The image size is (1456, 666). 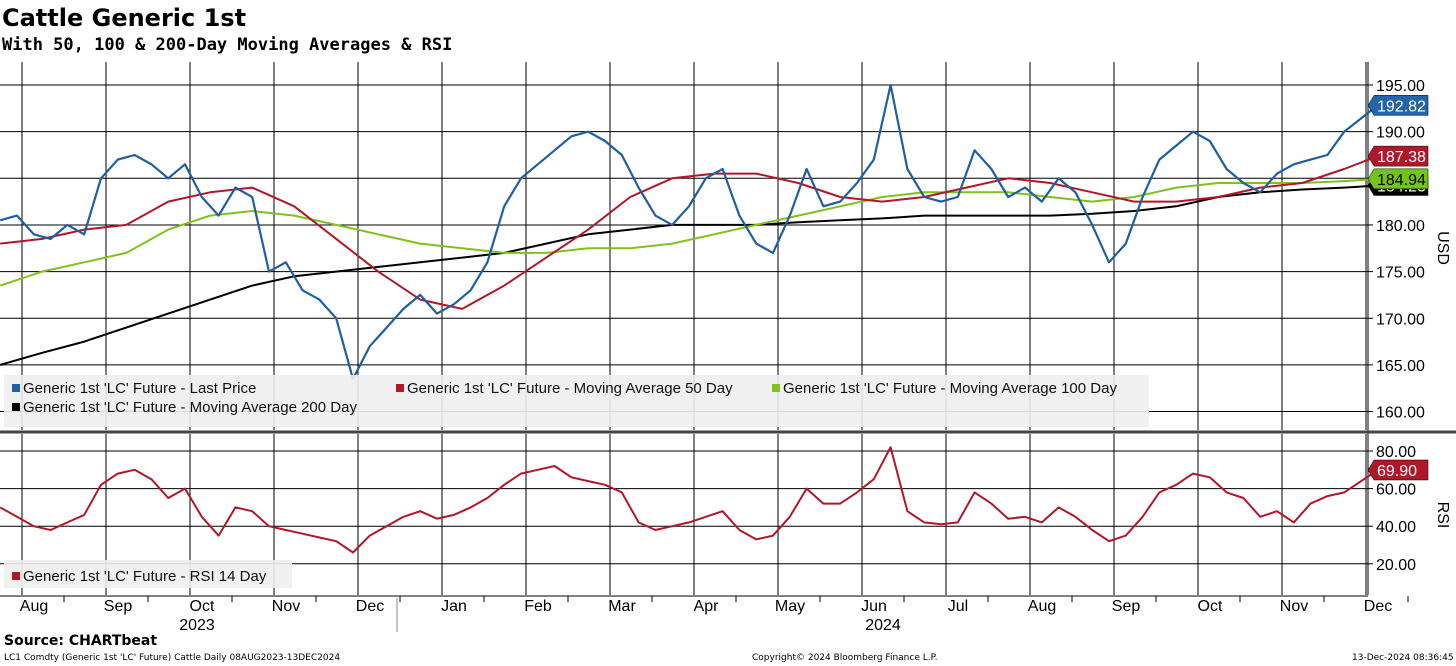 I want to click on rsi-last-tag: 69.90, so click(x=1398, y=470).